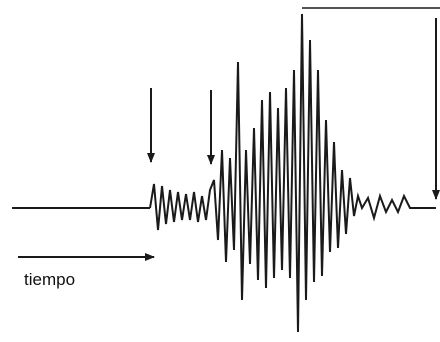  I want to click on time-axis-label: tiempo, so click(50, 279).